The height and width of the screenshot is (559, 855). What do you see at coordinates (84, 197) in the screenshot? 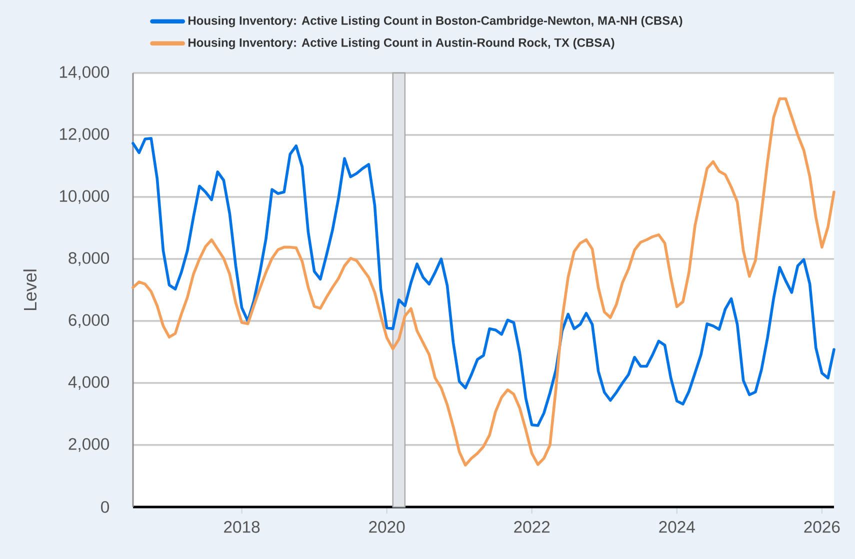
I see `y-tick-label: 10,000` at bounding box center [84, 197].